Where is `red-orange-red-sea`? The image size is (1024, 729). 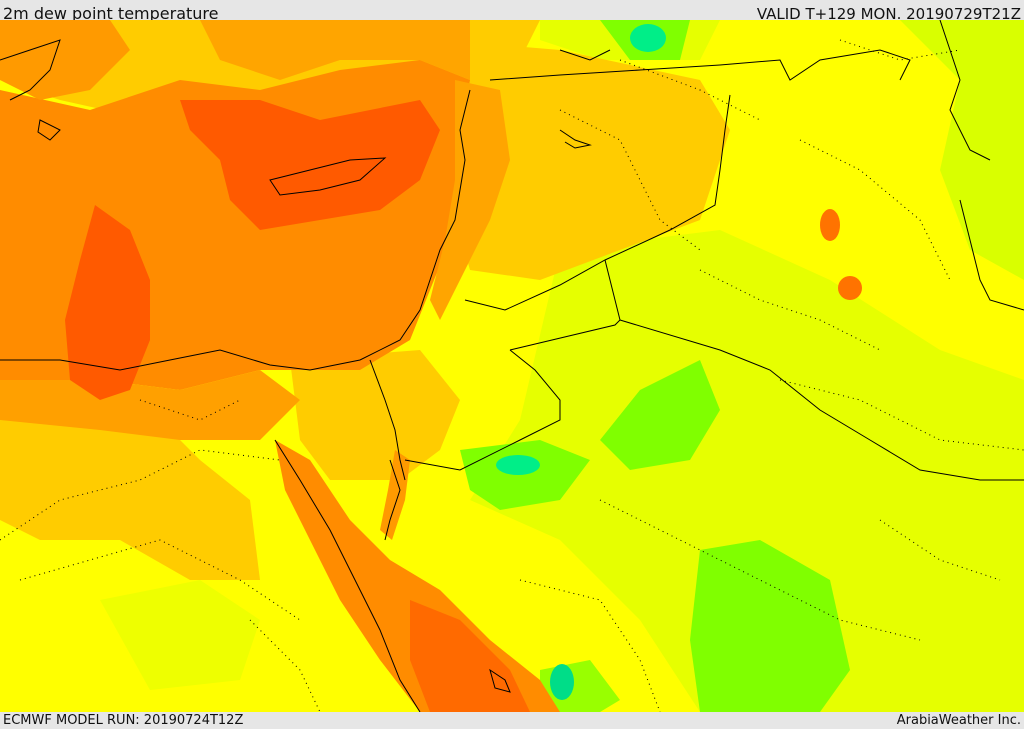
red-orange-red-sea is located at coordinates (470, 656).